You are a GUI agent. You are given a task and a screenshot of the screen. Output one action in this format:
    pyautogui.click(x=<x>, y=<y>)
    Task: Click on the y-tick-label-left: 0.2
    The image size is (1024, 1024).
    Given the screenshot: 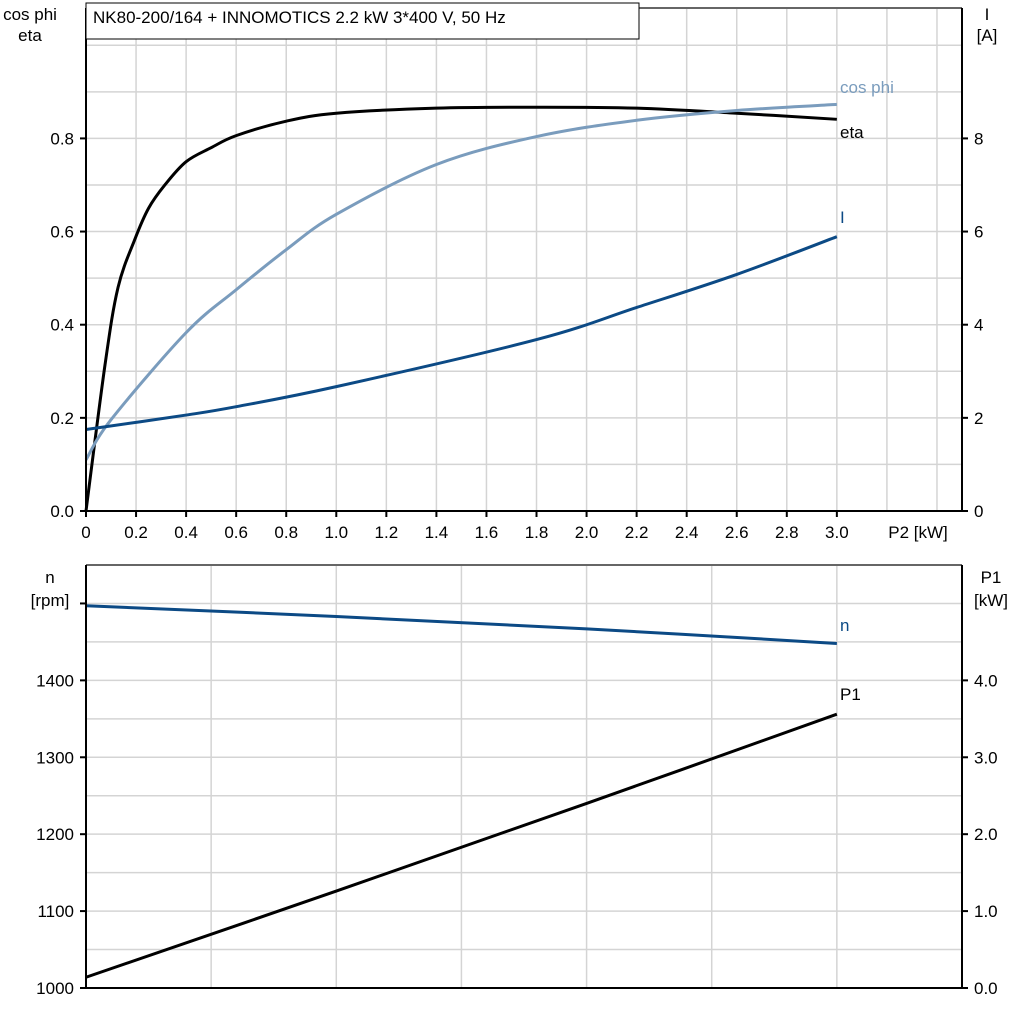 What is the action you would take?
    pyautogui.click(x=62, y=418)
    